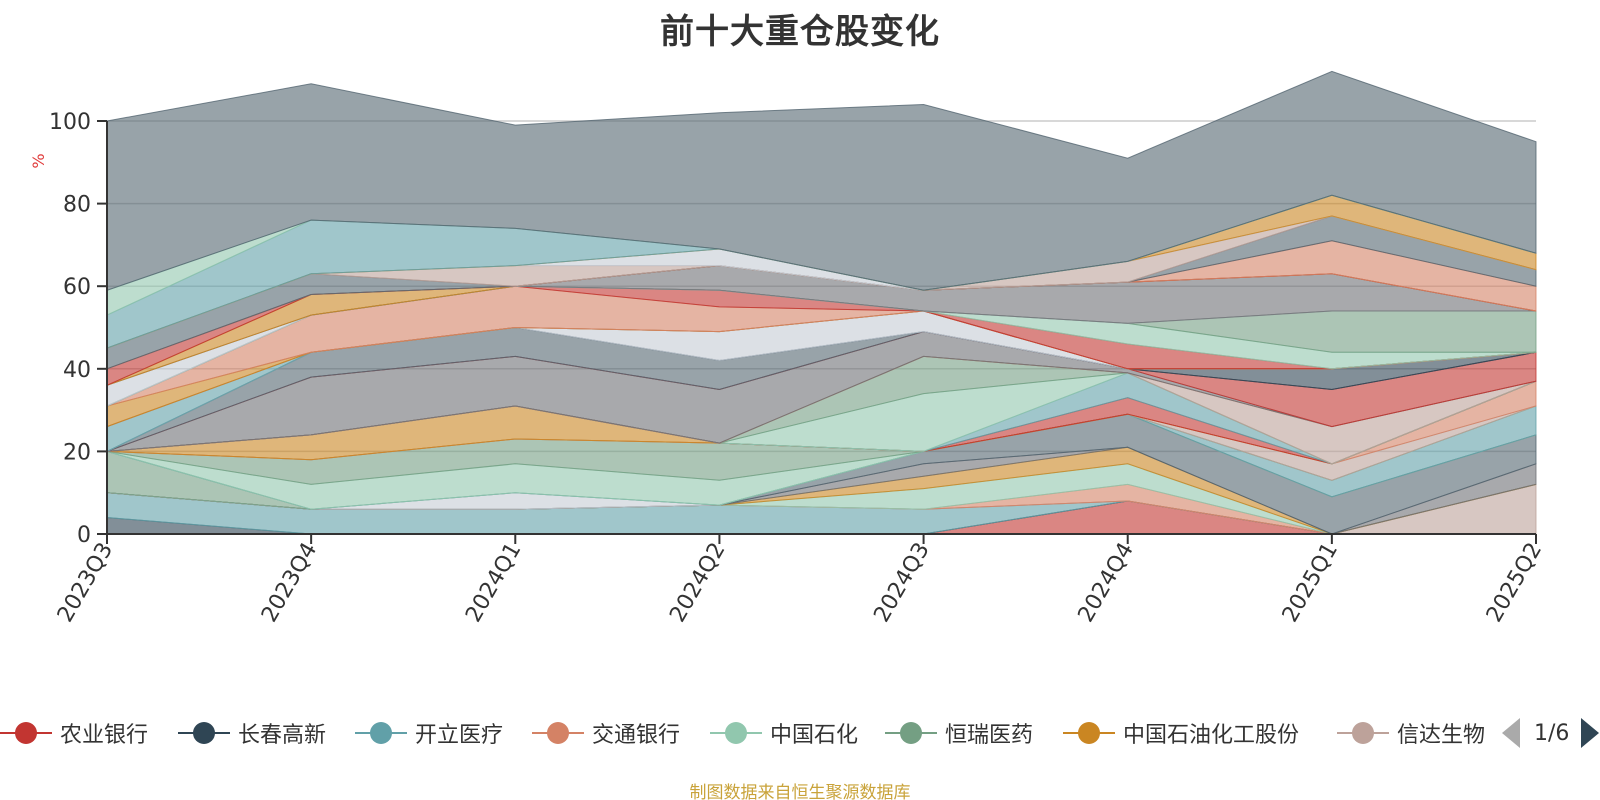 The height and width of the screenshot is (800, 1600). Describe the element at coordinates (1106, 583) in the screenshot. I see `x-tick-label: 2024Q4` at that location.